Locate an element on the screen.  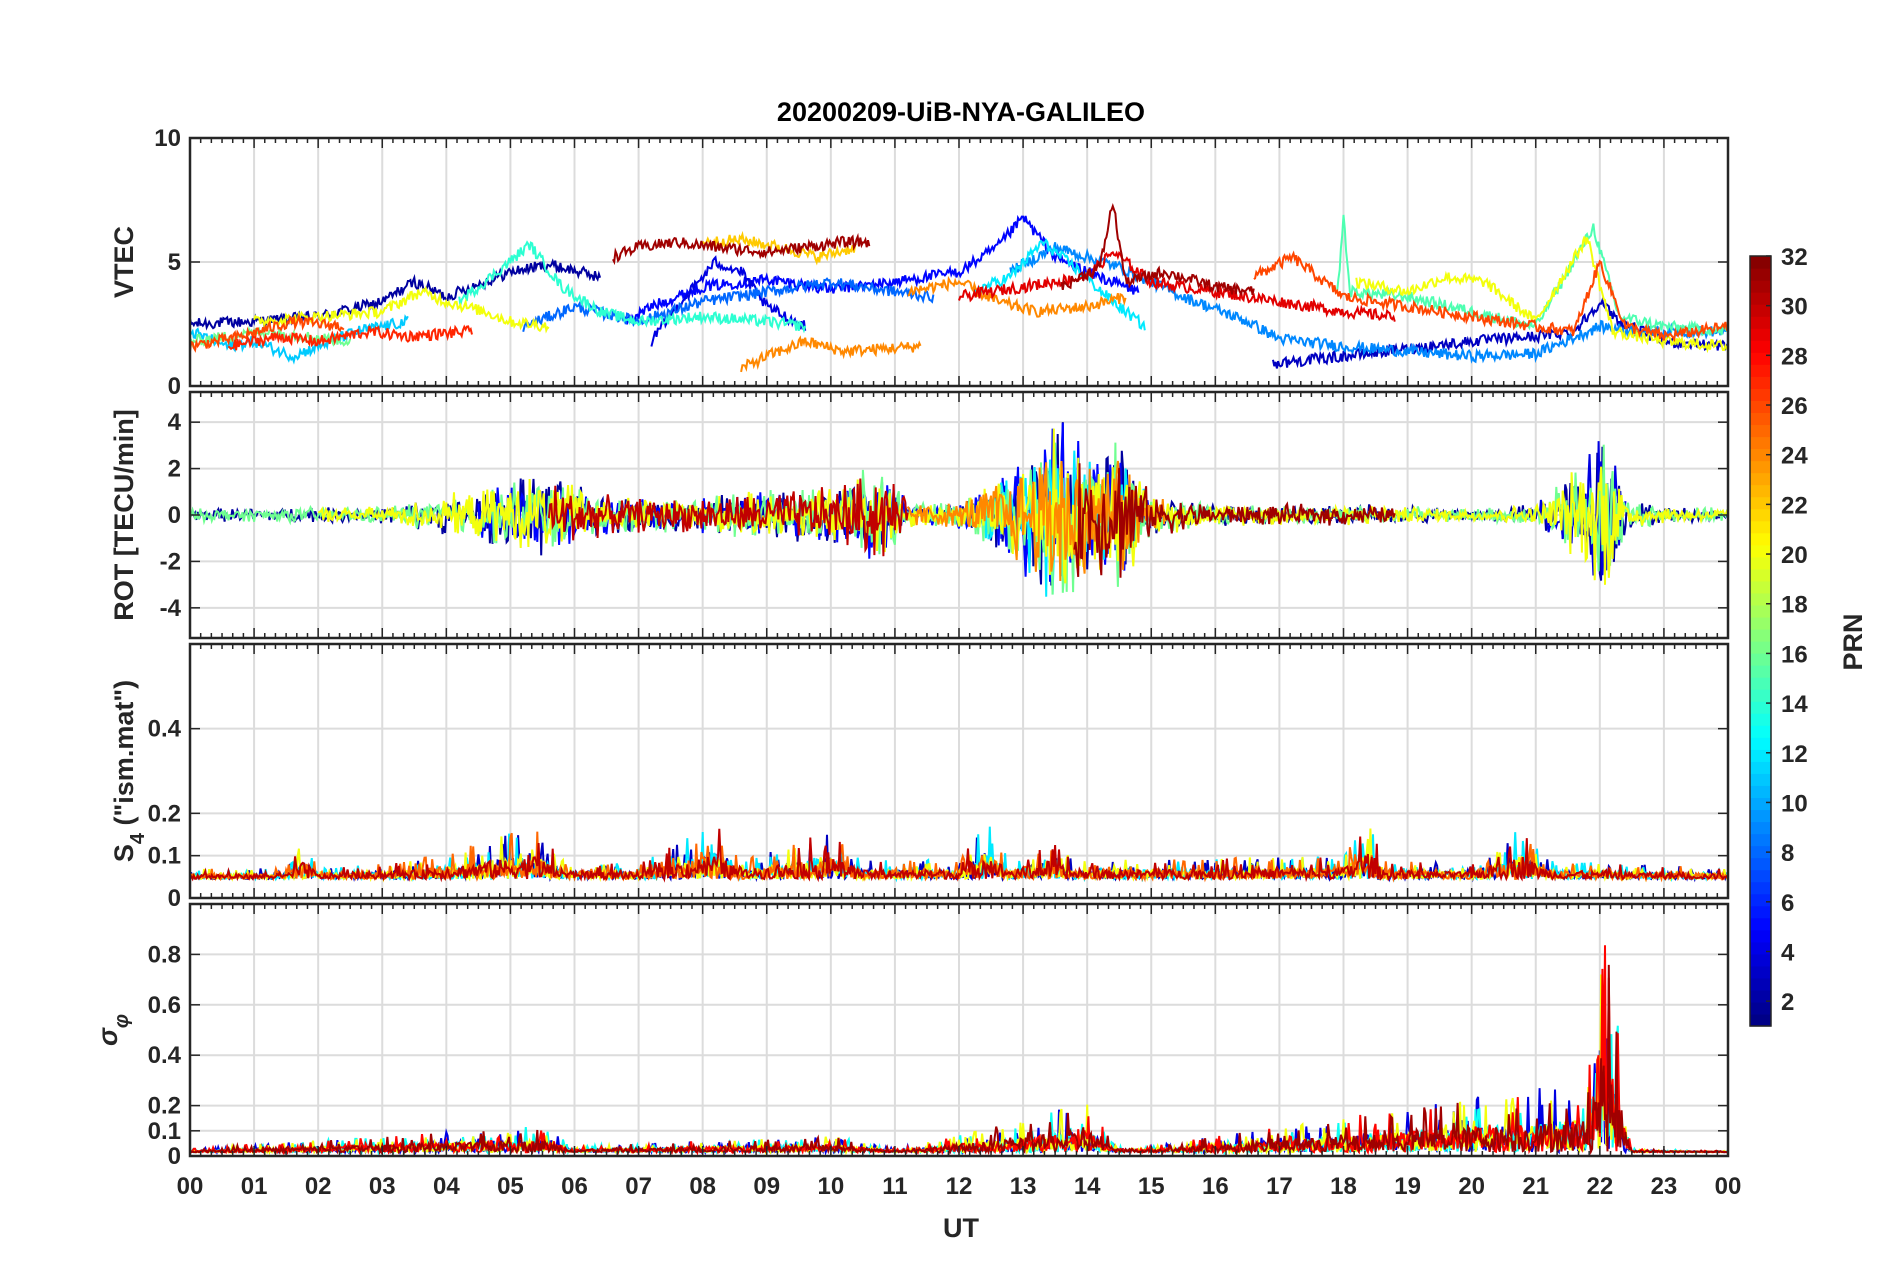
x-tick-label: 19 is located at coordinates (1407, 1186).